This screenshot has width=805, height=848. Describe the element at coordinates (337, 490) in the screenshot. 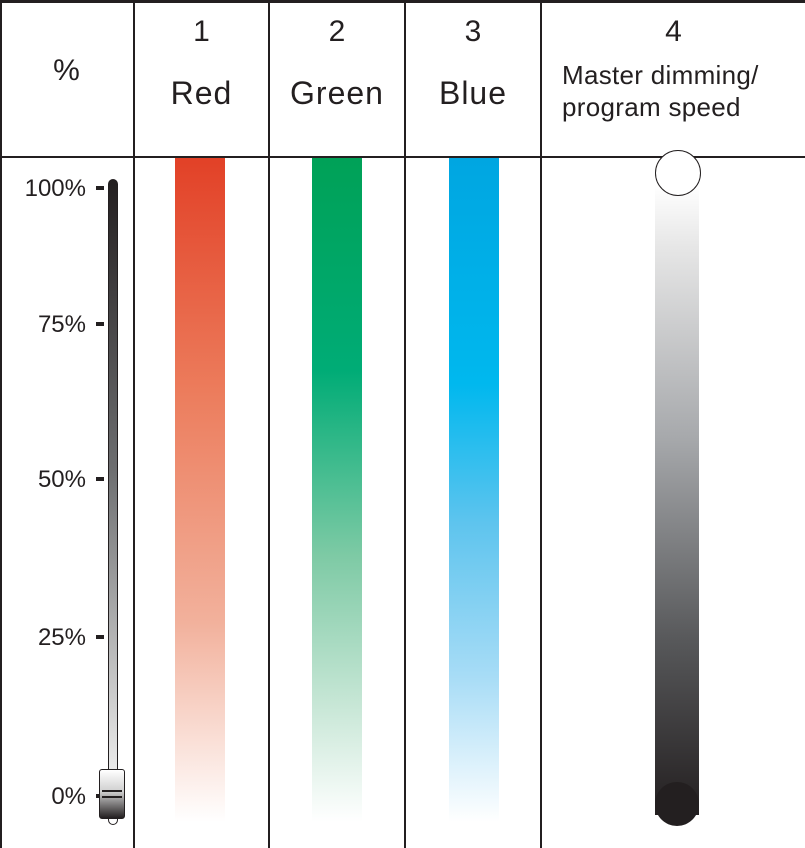

I see `green-gradient-bar` at that location.